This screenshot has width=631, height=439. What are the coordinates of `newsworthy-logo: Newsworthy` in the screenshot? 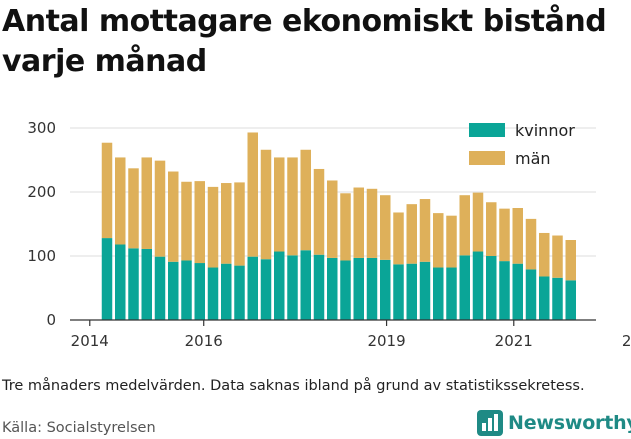 It's located at (554, 423).